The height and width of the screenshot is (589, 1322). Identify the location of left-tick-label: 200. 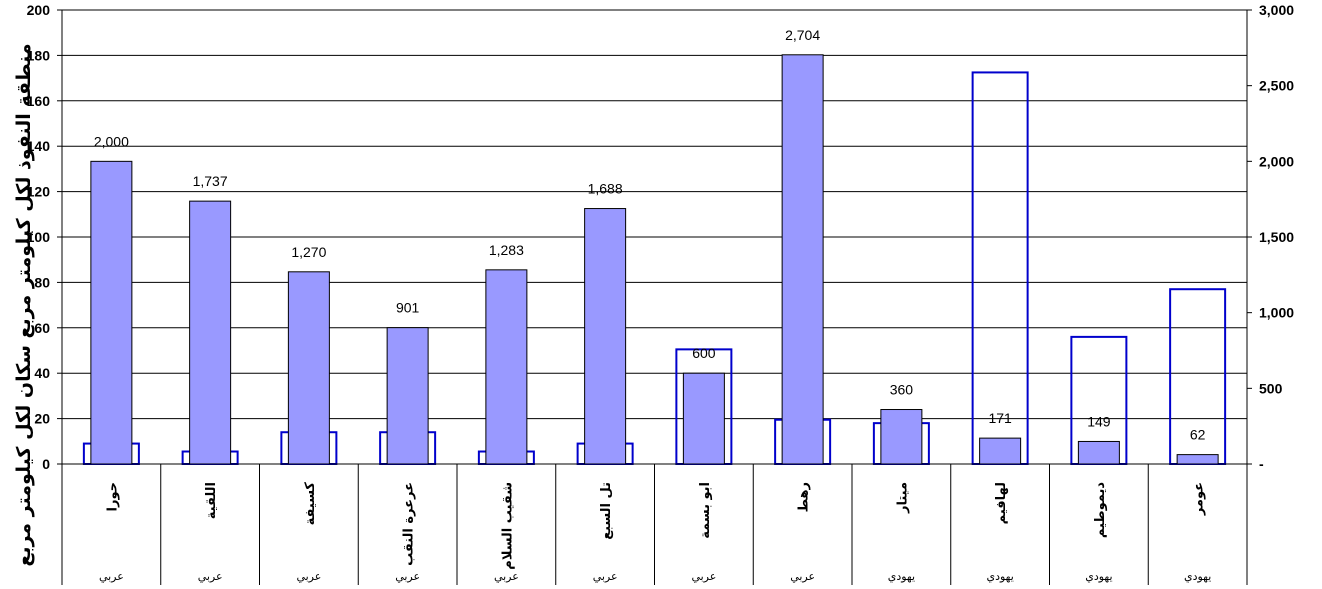
(39, 10).